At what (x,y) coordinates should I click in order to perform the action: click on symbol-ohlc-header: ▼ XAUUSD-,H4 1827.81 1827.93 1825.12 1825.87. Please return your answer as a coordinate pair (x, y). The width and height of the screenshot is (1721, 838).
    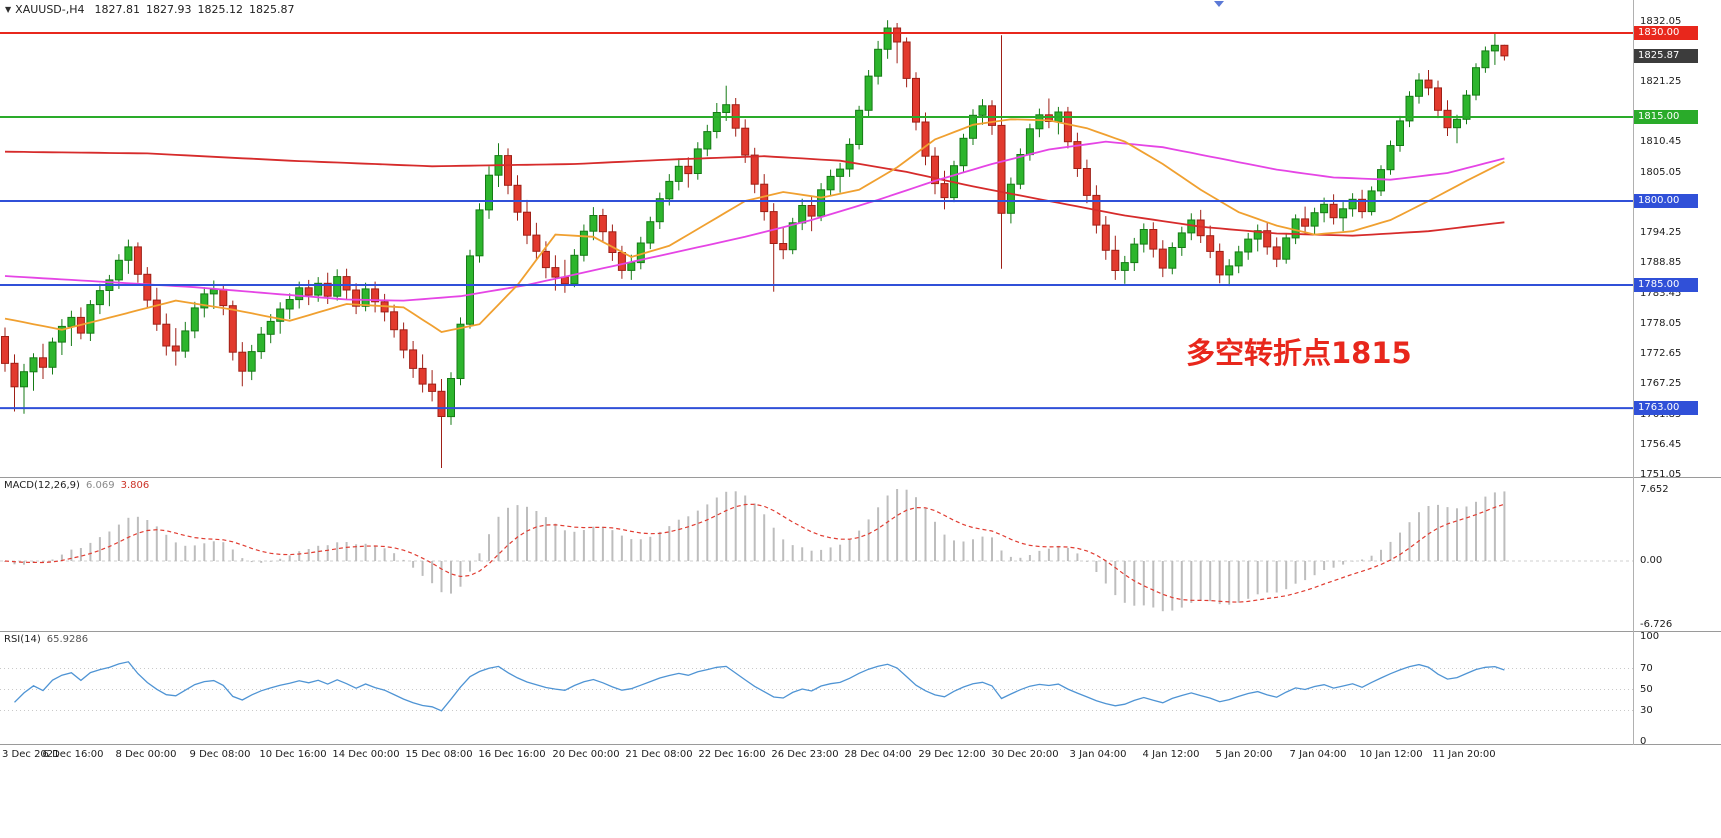
    Looking at the image, I should click on (153, 9).